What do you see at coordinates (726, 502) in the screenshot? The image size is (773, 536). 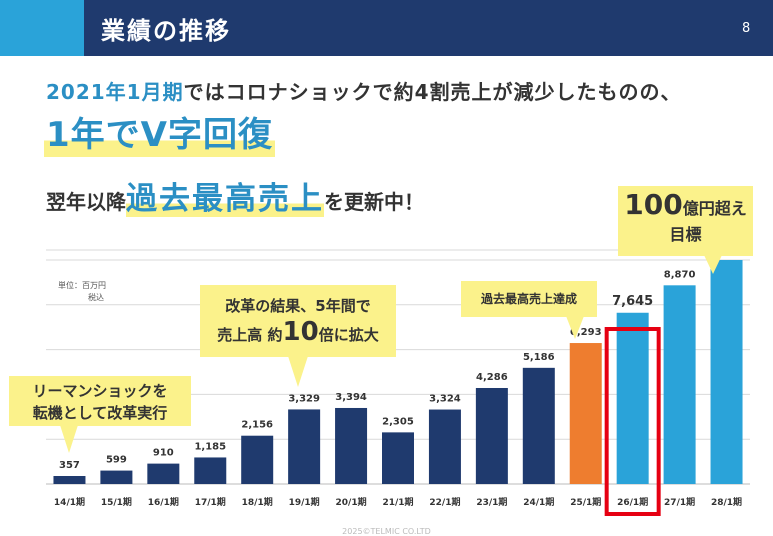 I see `x-tick-label: 28/1期` at bounding box center [726, 502].